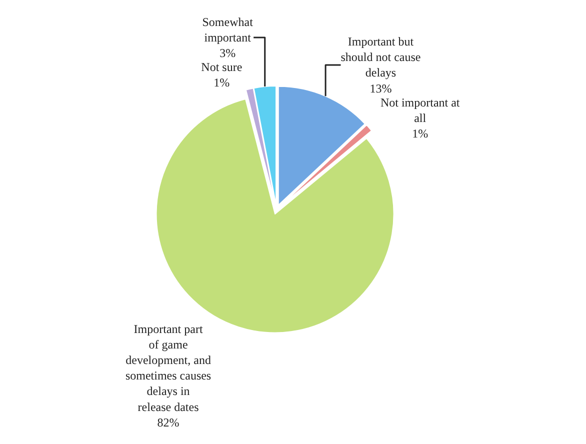  Describe the element at coordinates (228, 53) in the screenshot. I see `data-label: 3%` at that location.